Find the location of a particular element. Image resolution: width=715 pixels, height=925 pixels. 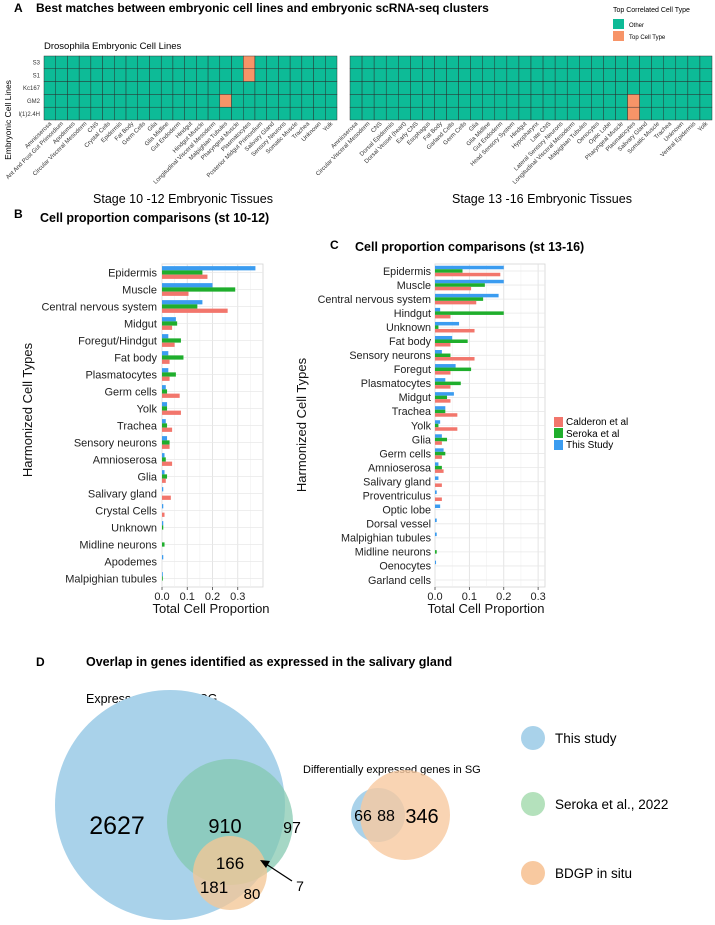

panel-b-label: B is located at coordinates (18, 214).